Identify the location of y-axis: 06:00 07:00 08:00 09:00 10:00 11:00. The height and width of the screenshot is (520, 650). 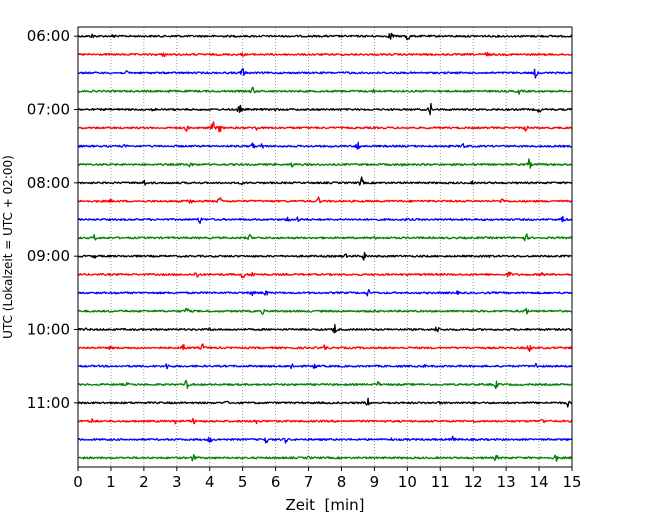
(52, 219).